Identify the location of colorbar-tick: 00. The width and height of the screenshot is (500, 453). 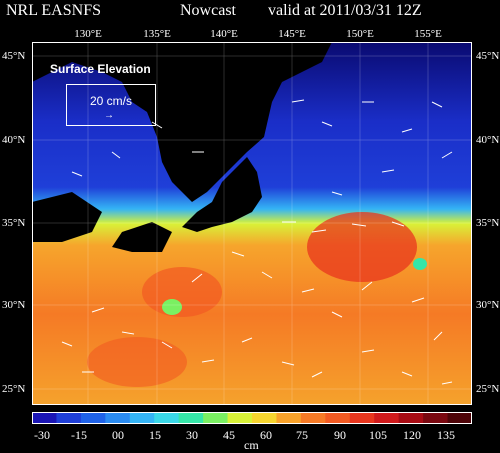
(118, 435).